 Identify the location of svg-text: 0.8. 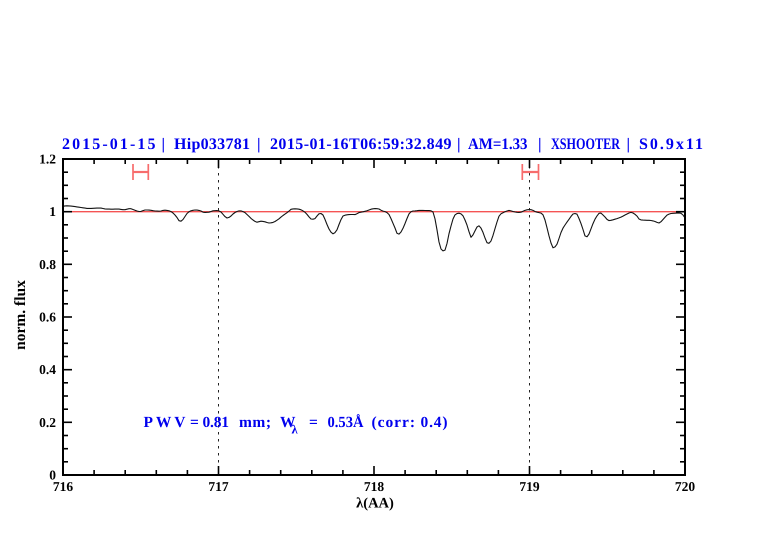
(47, 264).